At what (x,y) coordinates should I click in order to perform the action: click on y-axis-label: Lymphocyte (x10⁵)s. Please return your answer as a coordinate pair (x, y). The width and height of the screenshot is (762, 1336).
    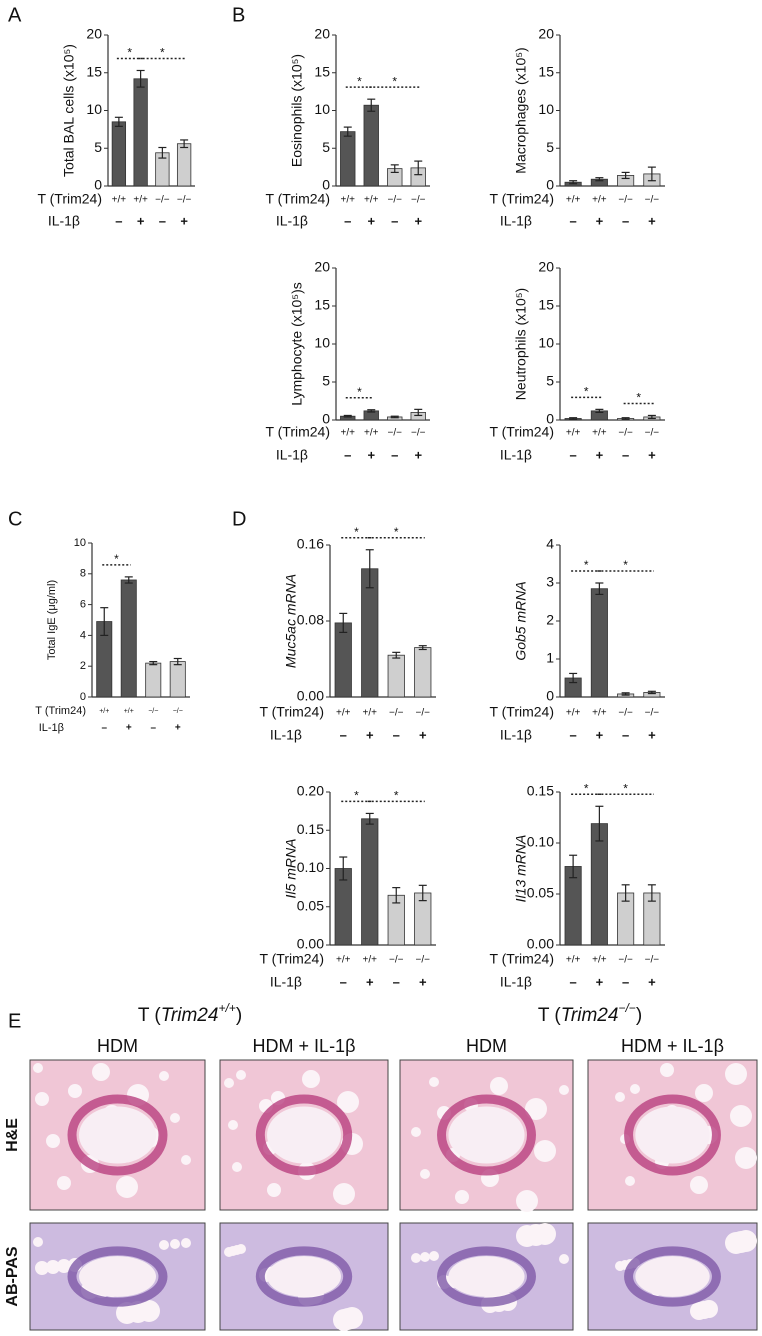
    Looking at the image, I should click on (297, 344).